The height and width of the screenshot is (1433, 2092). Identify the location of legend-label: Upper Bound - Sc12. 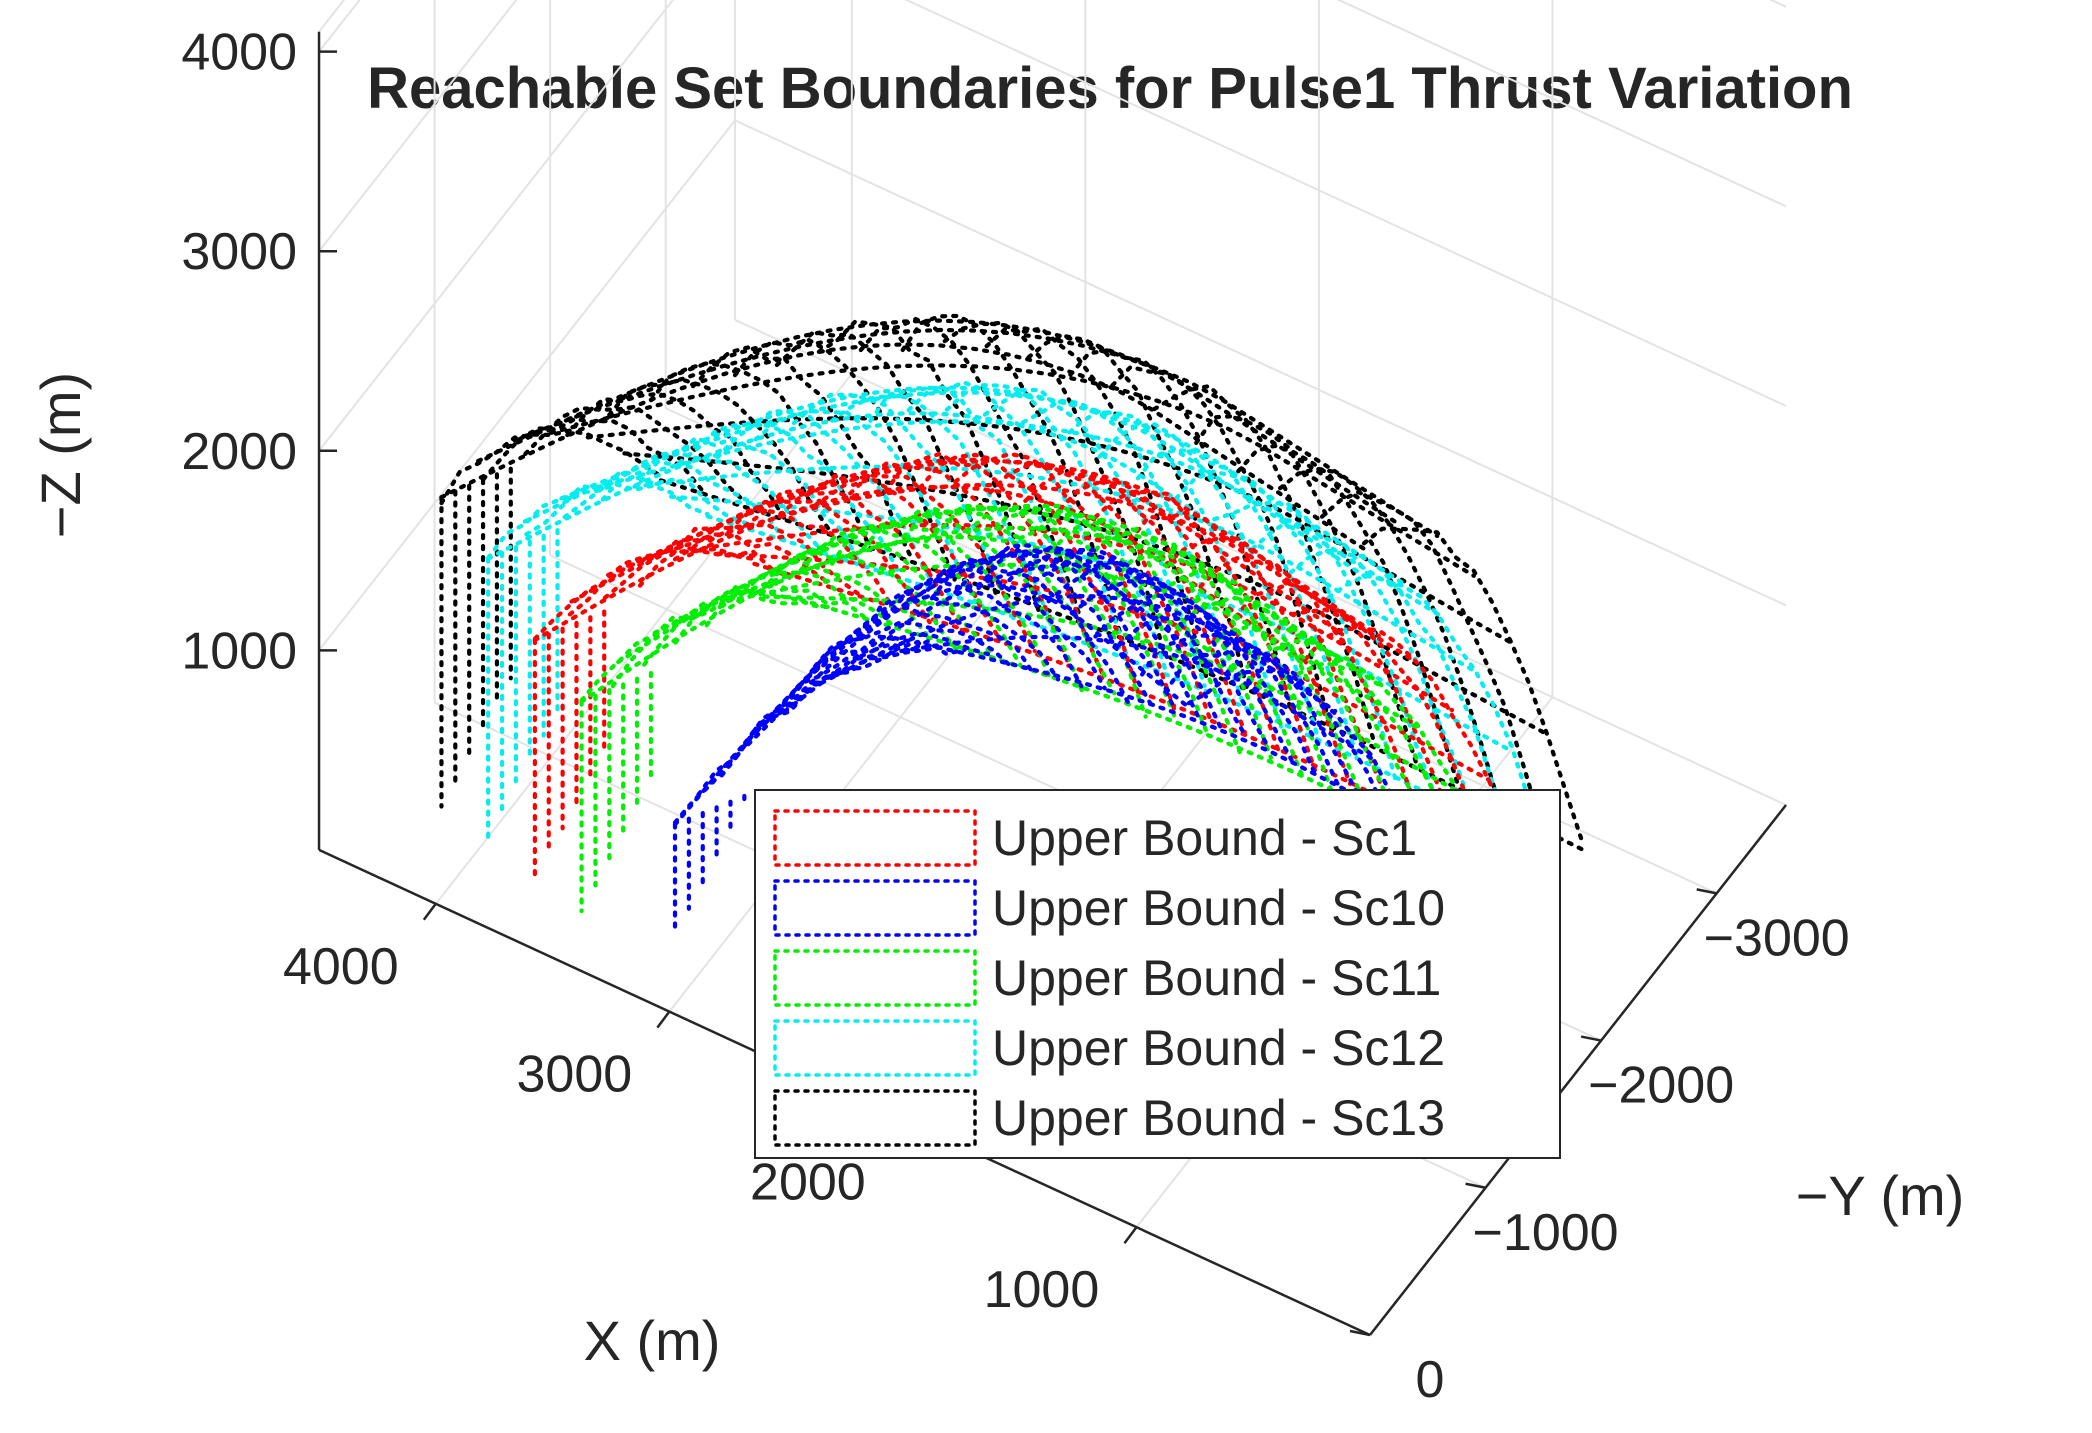
(1218, 1048).